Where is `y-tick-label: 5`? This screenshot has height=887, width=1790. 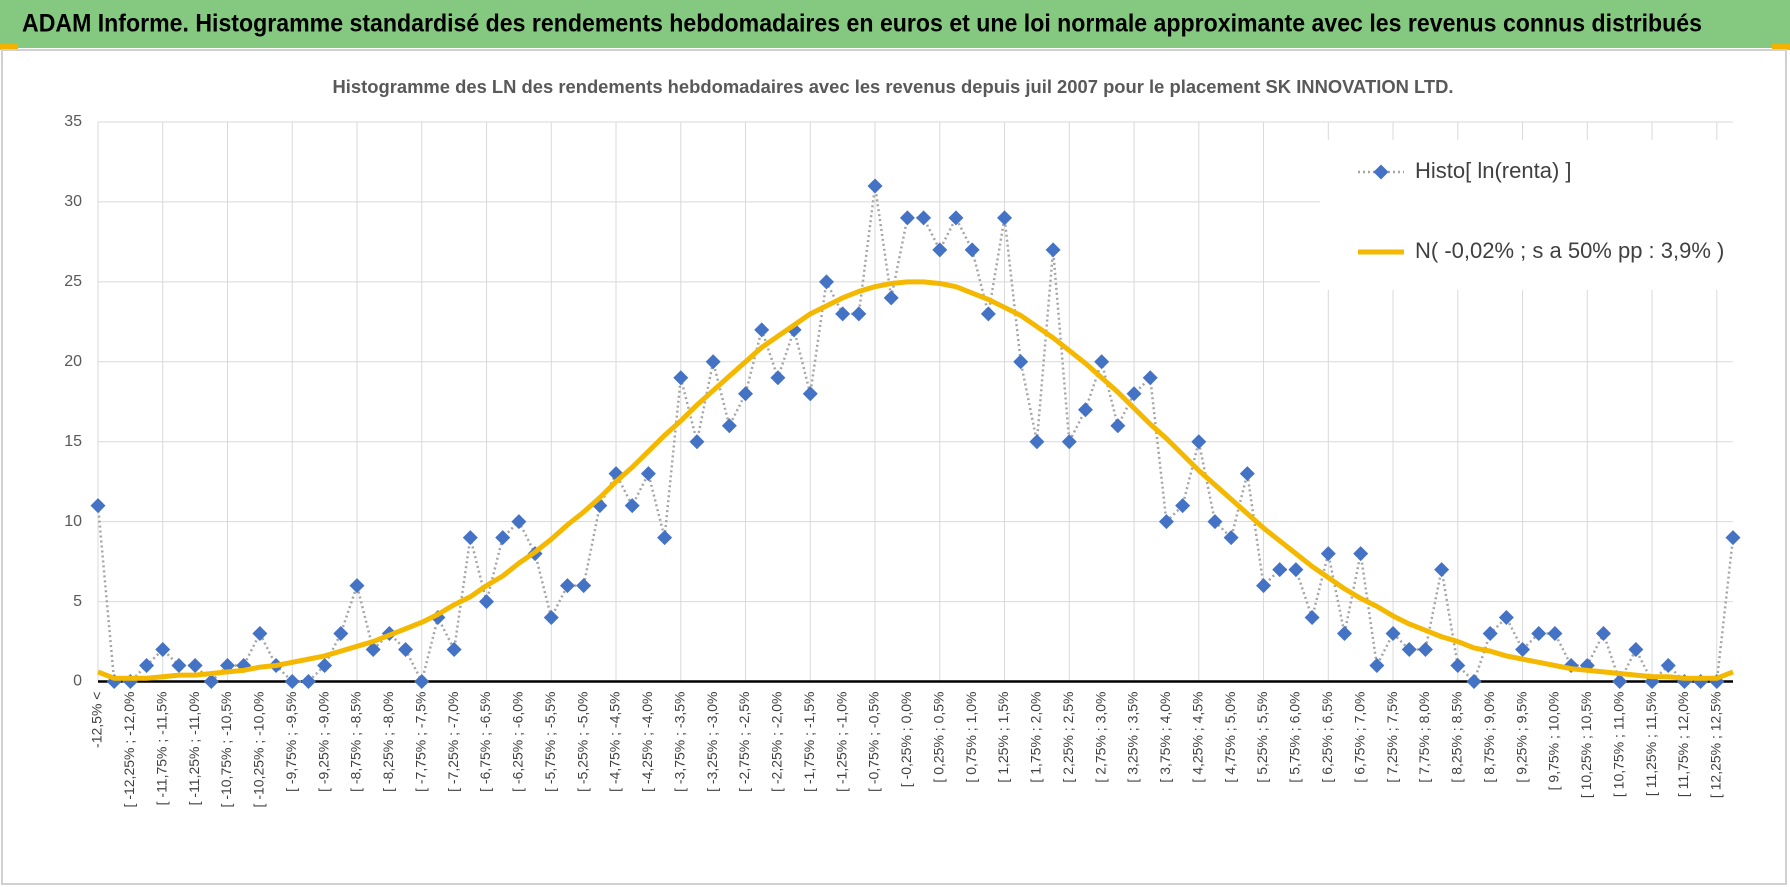
y-tick-label: 5 is located at coordinates (77, 601).